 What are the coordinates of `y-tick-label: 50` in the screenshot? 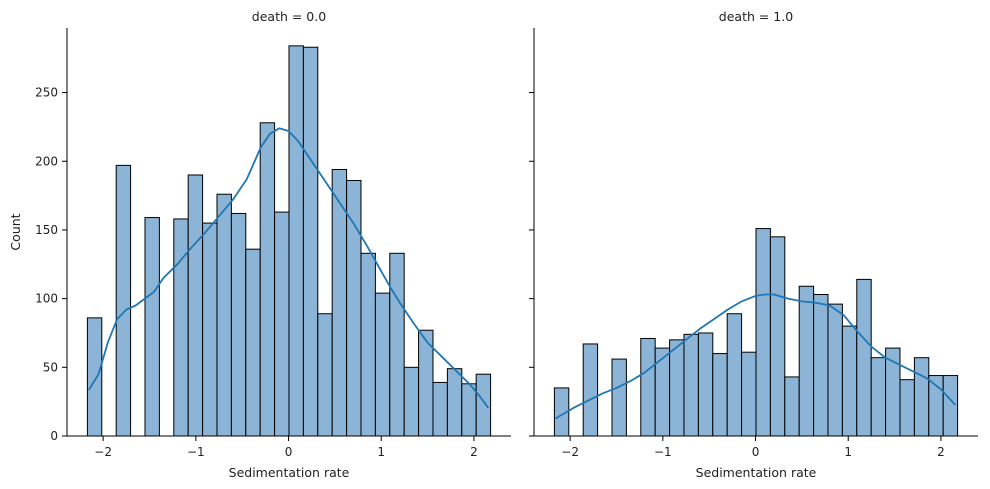 It's located at (50, 367).